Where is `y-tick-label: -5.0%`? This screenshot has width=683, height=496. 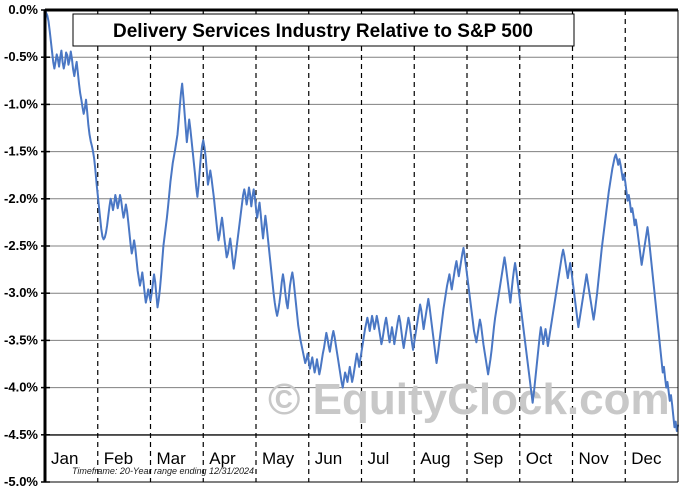
y-tick-label: -5.0% is located at coordinates (21, 481).